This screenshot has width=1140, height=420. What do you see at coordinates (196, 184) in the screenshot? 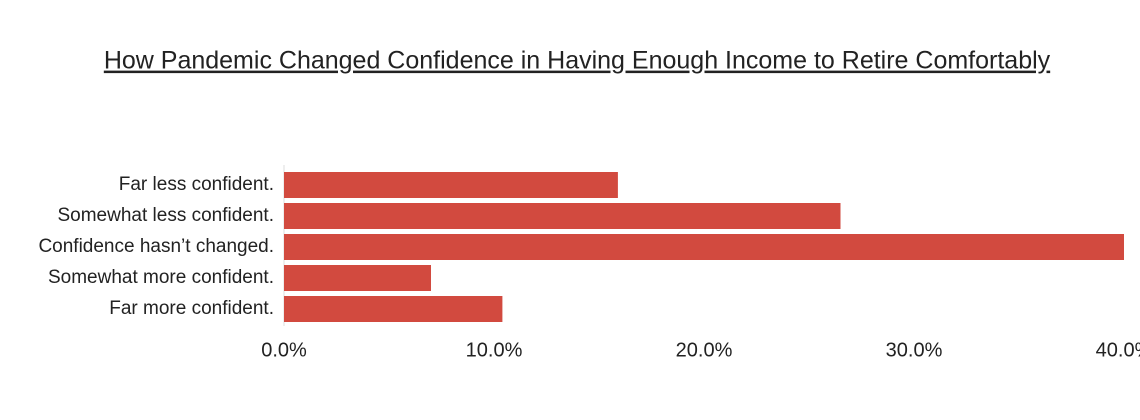
I see `y-tick-label: Far less confident.` at bounding box center [196, 184].